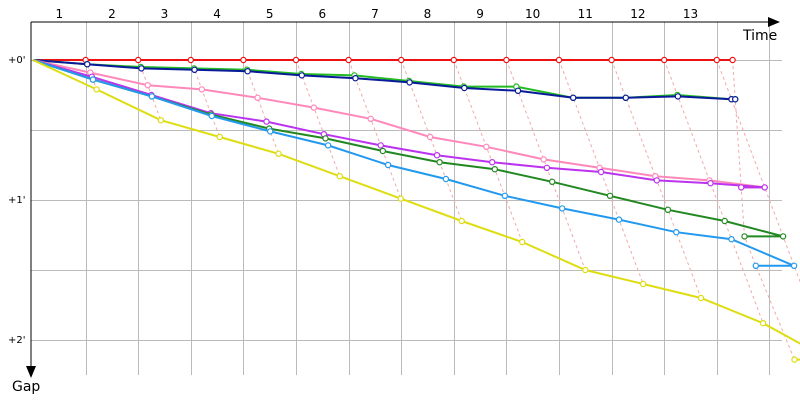 The image size is (800, 400). Describe the element at coordinates (17, 340) in the screenshot. I see `y-tick-label: +2'` at that location.